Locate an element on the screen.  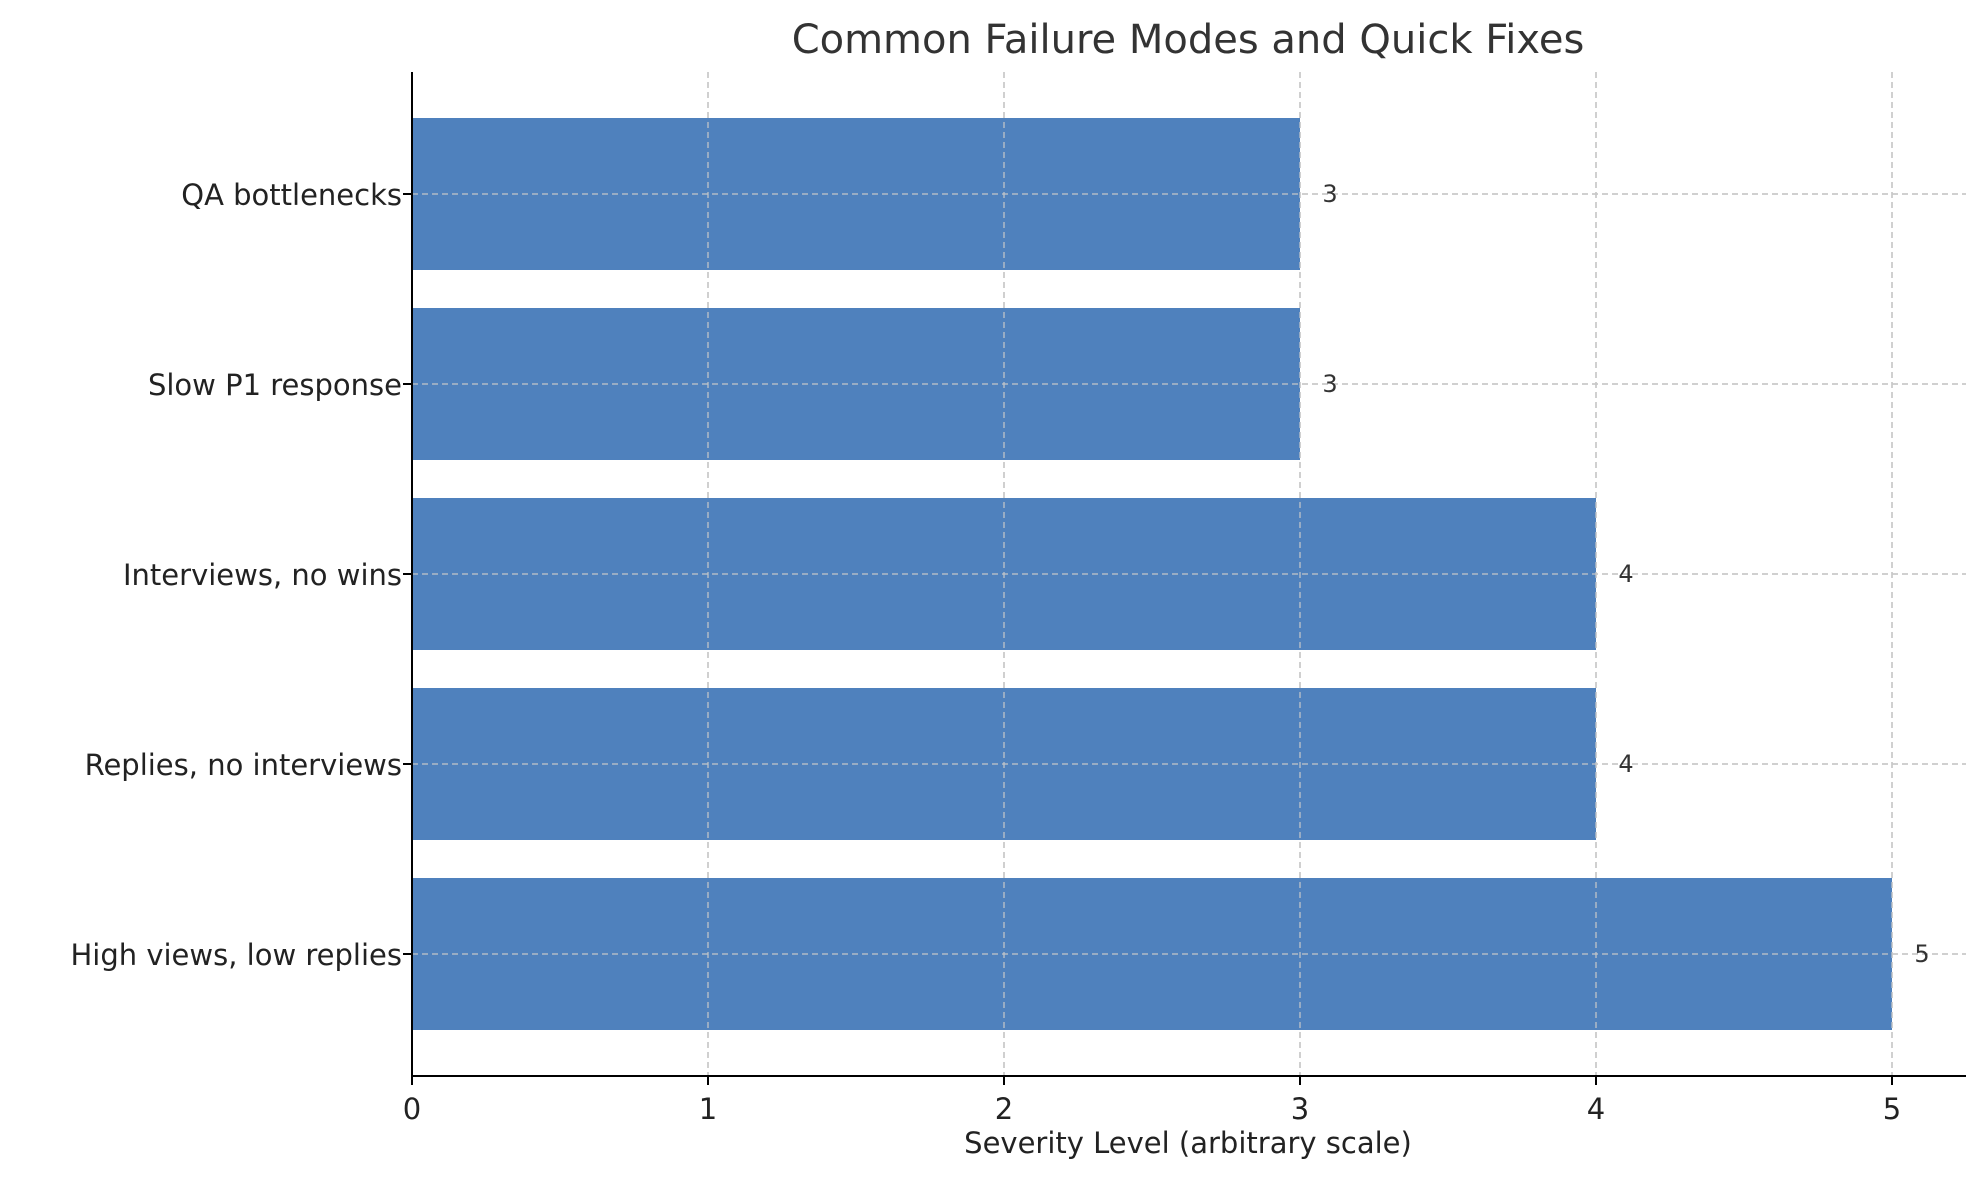
x-tick-label: 1 is located at coordinates (708, 1109).